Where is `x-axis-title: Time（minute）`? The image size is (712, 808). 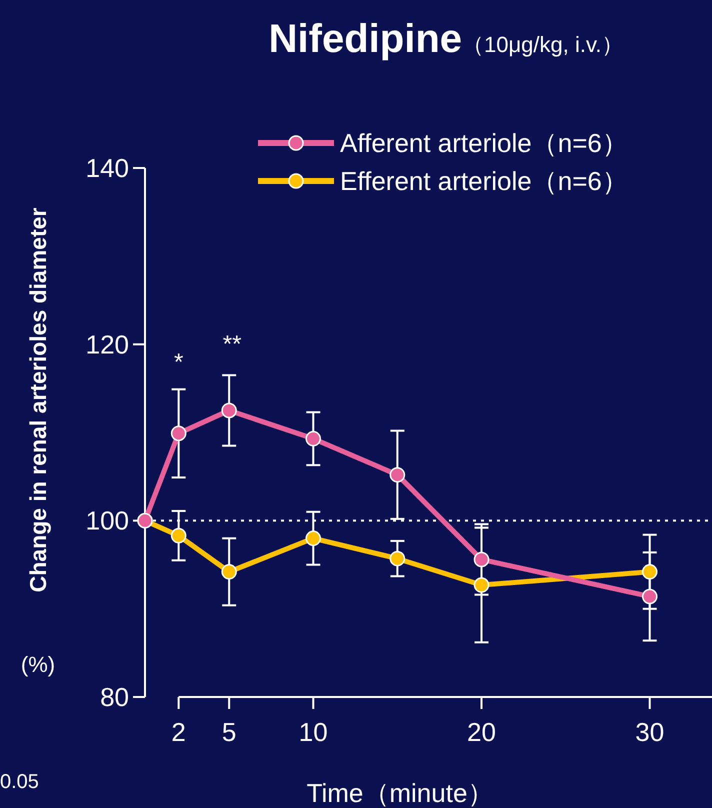 x-axis-title: Time（minute） is located at coordinates (400, 793).